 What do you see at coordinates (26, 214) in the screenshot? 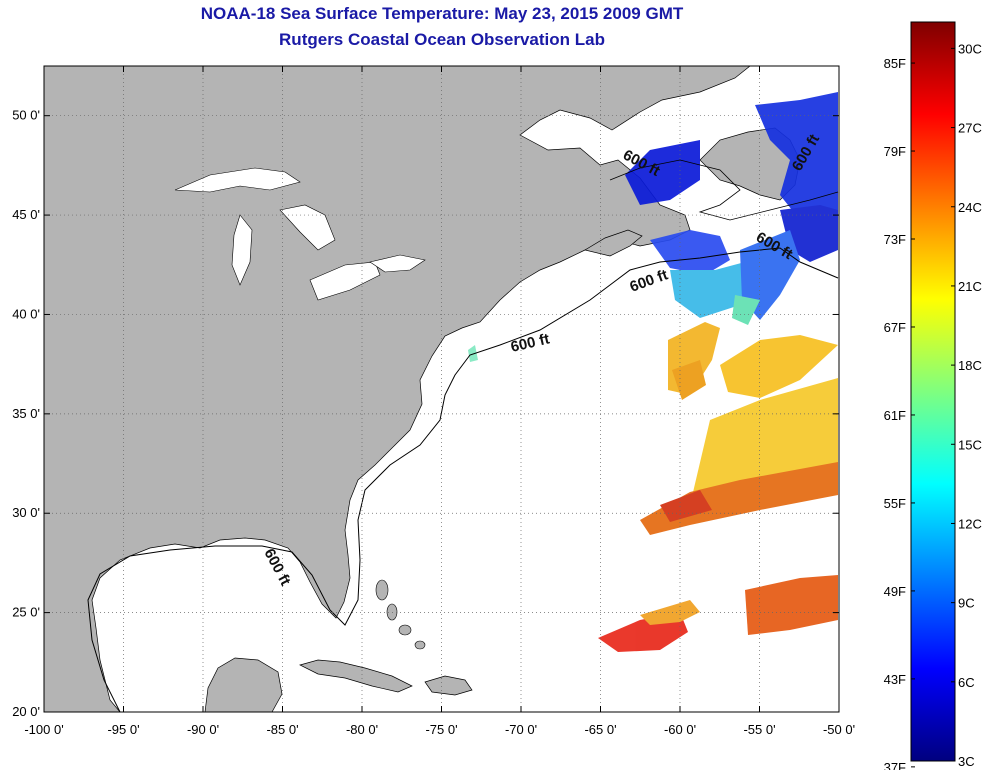
I see `lat-tick-label: 45 0'` at bounding box center [26, 214].